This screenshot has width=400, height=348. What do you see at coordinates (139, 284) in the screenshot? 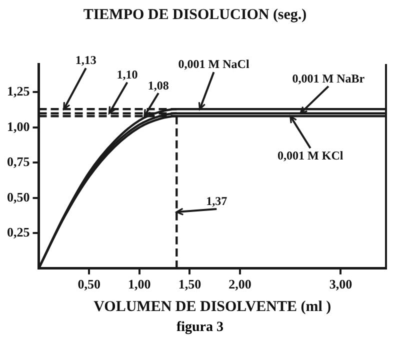
I see `x-tick-label: 1,00` at bounding box center [139, 284].